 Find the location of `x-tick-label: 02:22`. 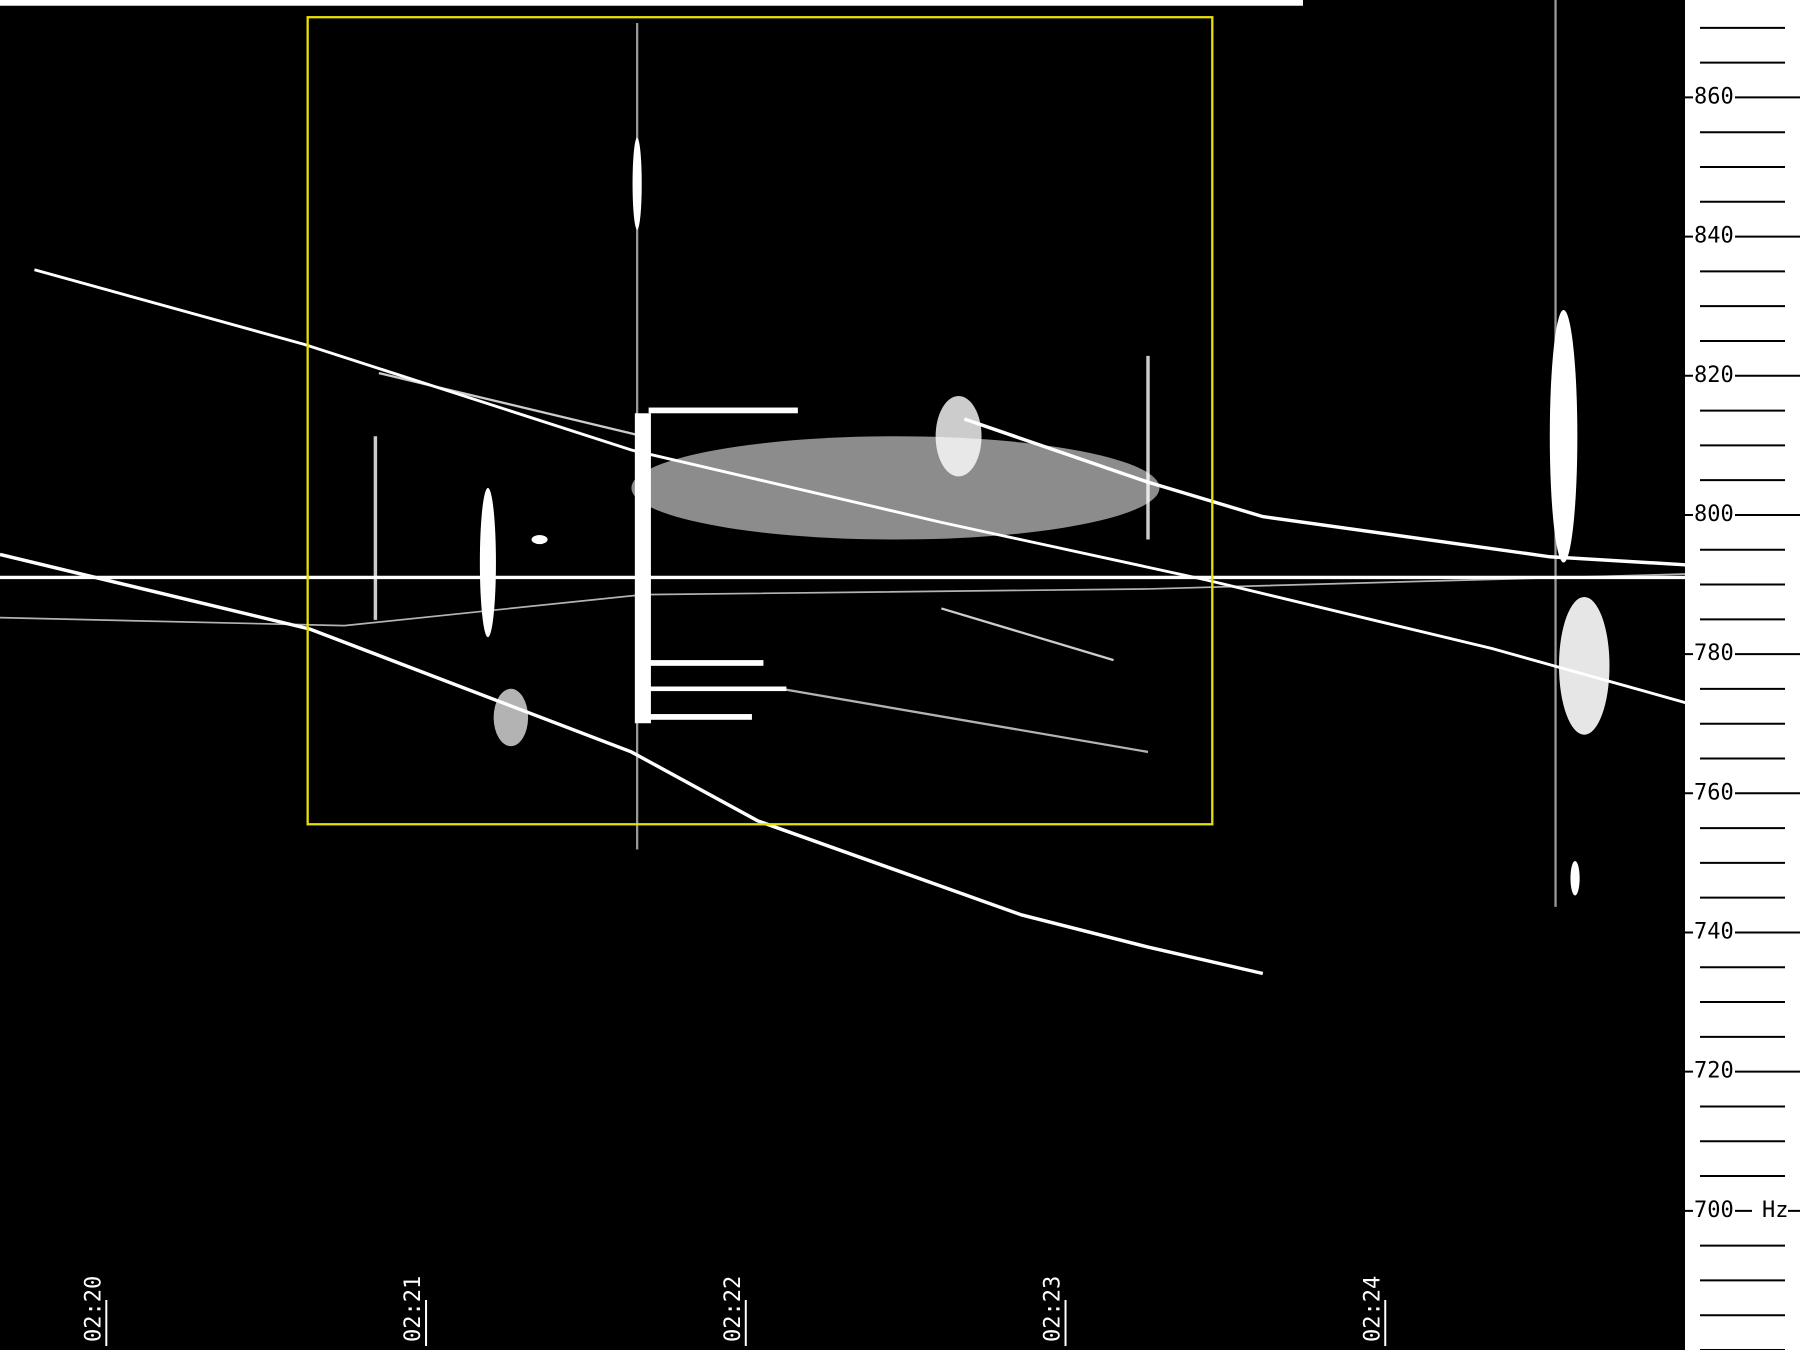

x-tick-label: 02:22 is located at coordinates (733, 1309).